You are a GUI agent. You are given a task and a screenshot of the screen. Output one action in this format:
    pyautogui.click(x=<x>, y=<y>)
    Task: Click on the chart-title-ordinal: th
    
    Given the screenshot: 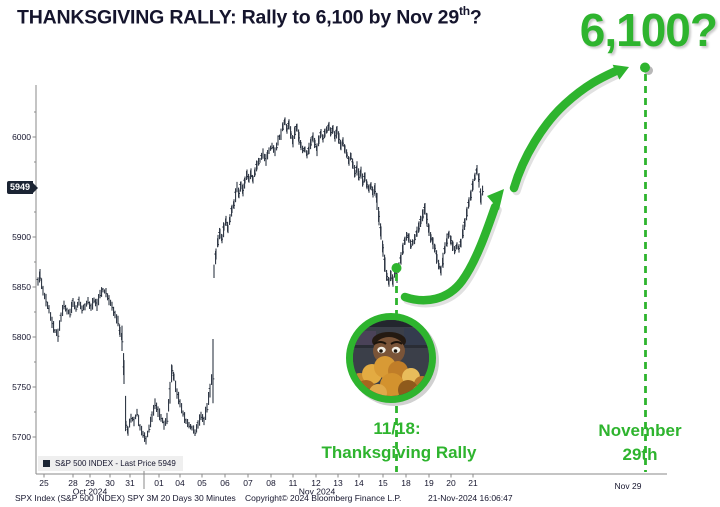 What is the action you would take?
    pyautogui.click(x=464, y=11)
    